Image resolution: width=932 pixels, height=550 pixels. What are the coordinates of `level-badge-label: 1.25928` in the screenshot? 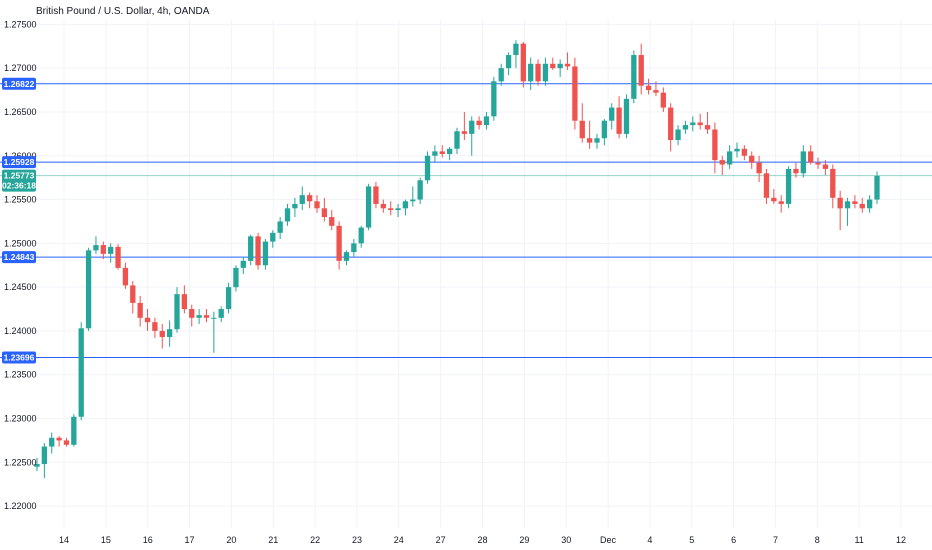 It's located at (19, 162).